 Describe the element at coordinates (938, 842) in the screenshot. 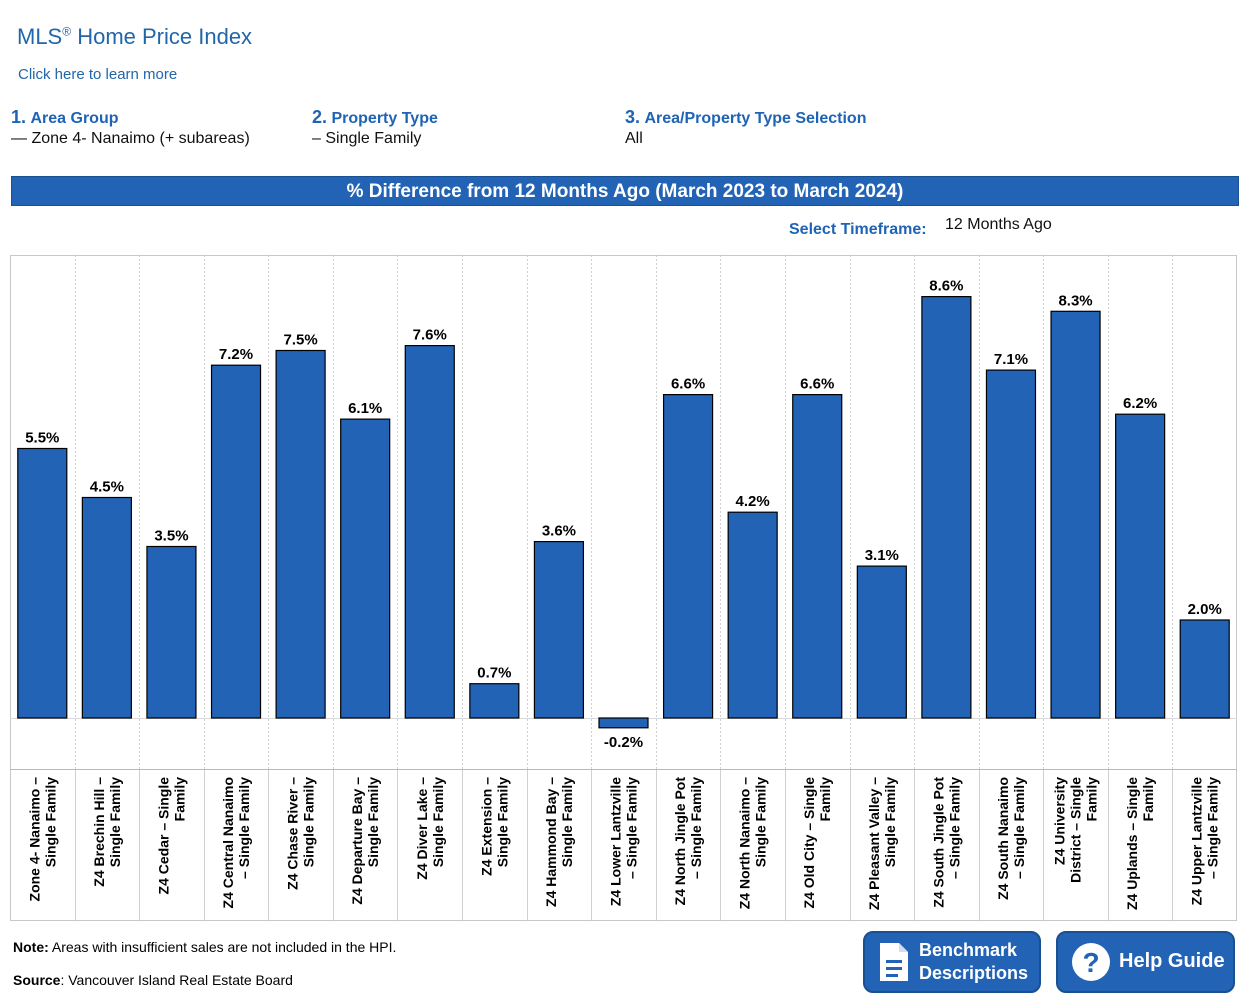

I see `category-label: Z4 South Jingle Pot` at that location.